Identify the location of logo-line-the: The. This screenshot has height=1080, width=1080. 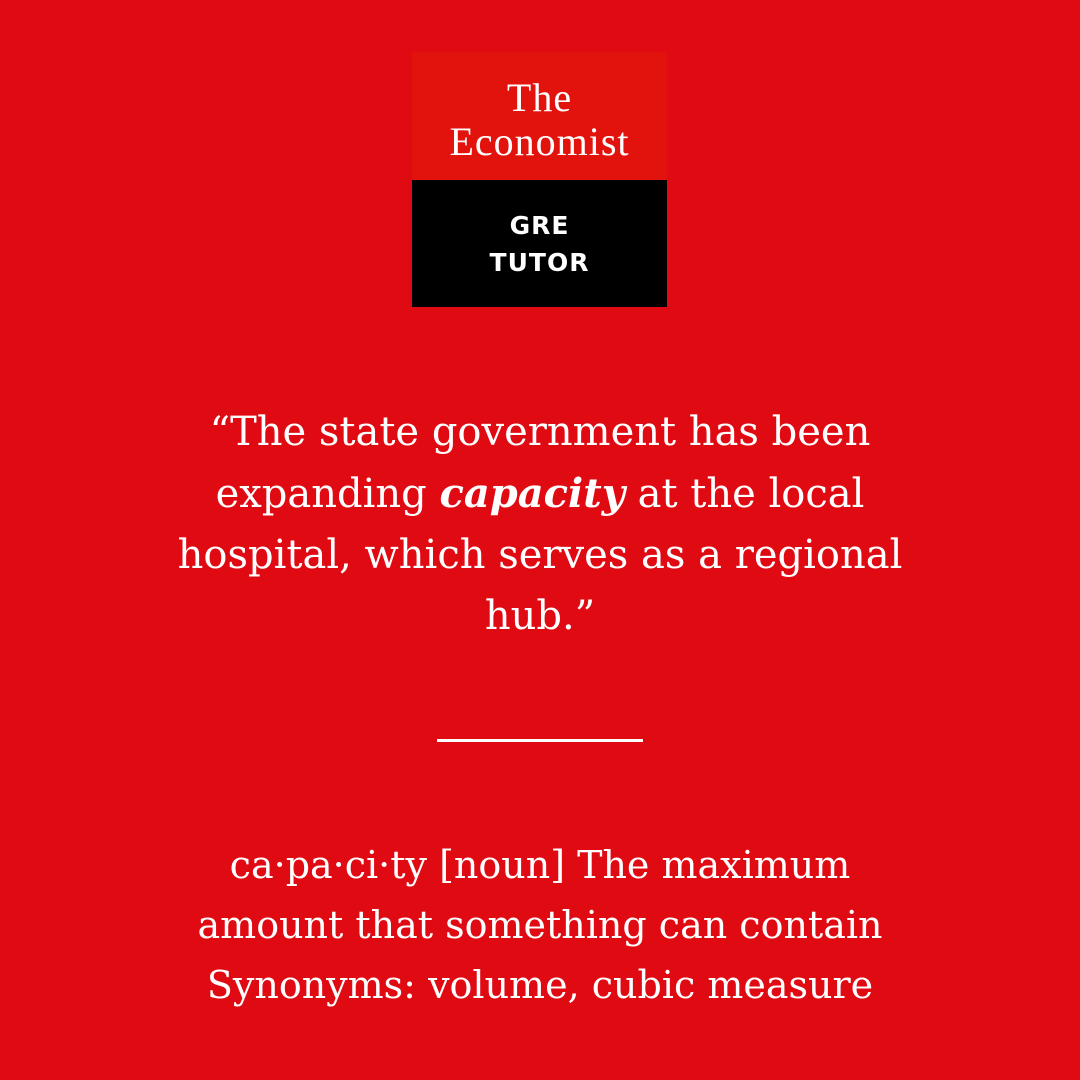
(539, 97).